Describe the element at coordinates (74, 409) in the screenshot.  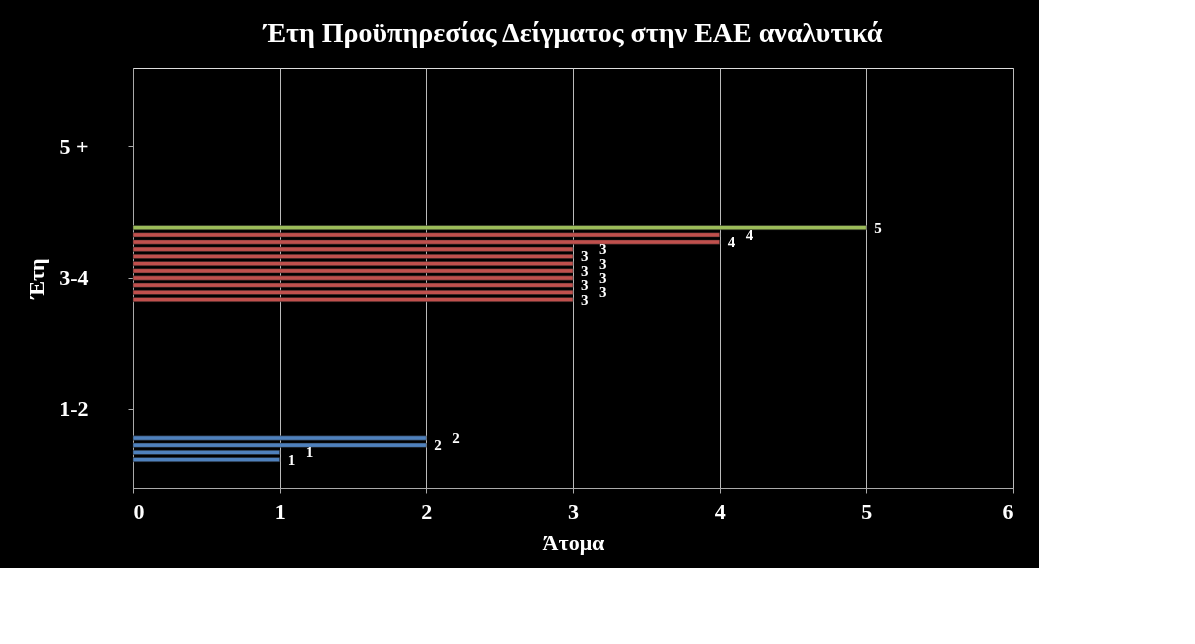
I see `y-tick-label: 1-2` at that location.